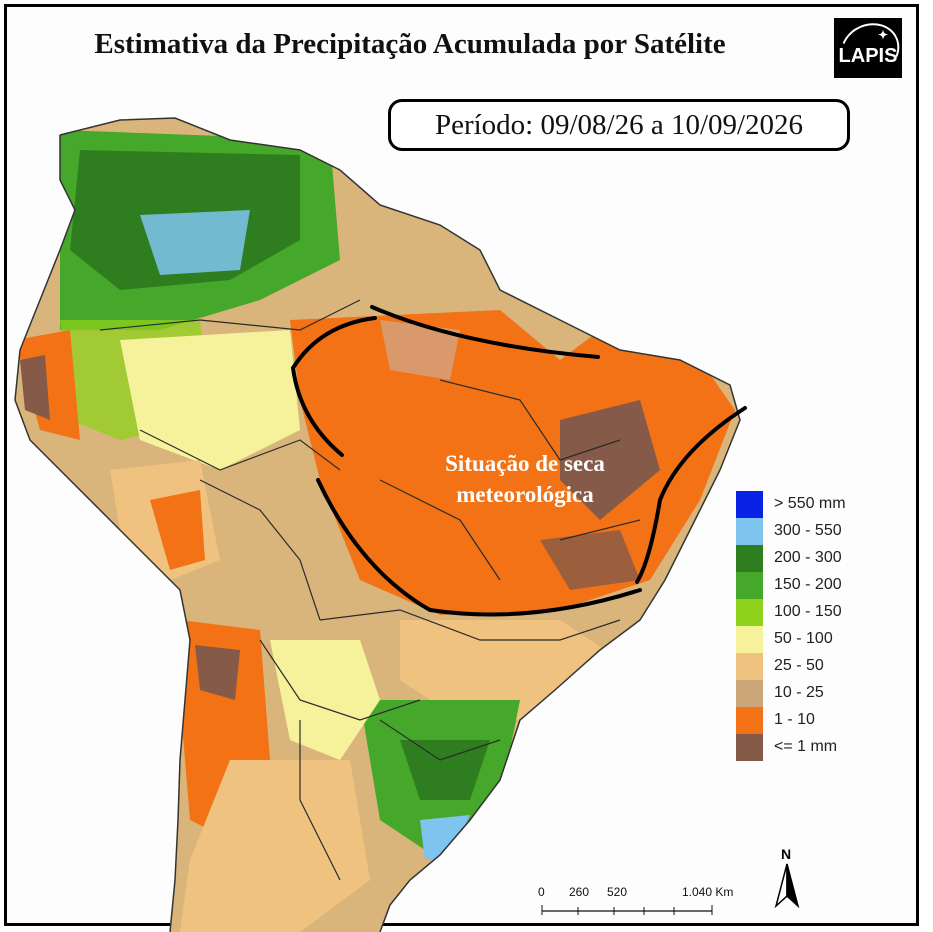 The image size is (933, 932). Describe the element at coordinates (786, 854) in the screenshot. I see `north-label: N` at that location.